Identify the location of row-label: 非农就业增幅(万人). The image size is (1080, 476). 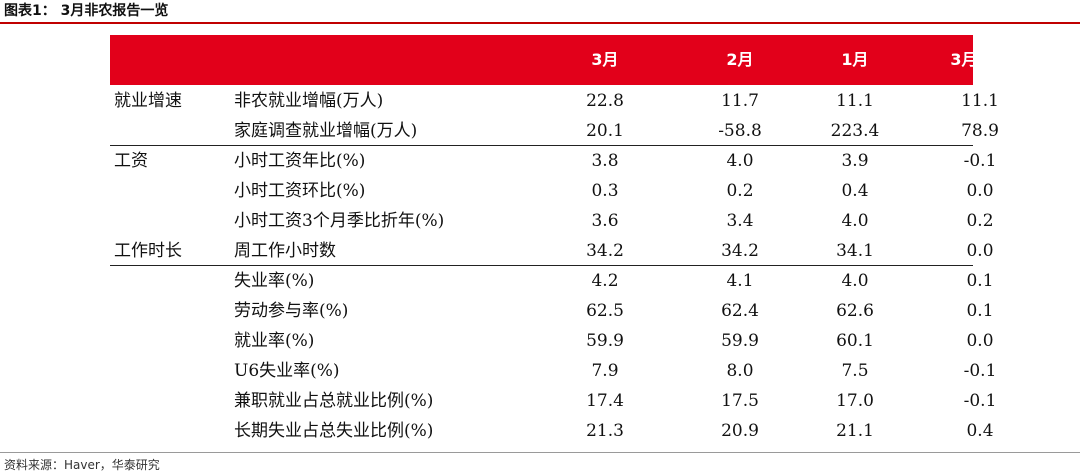
(309, 101).